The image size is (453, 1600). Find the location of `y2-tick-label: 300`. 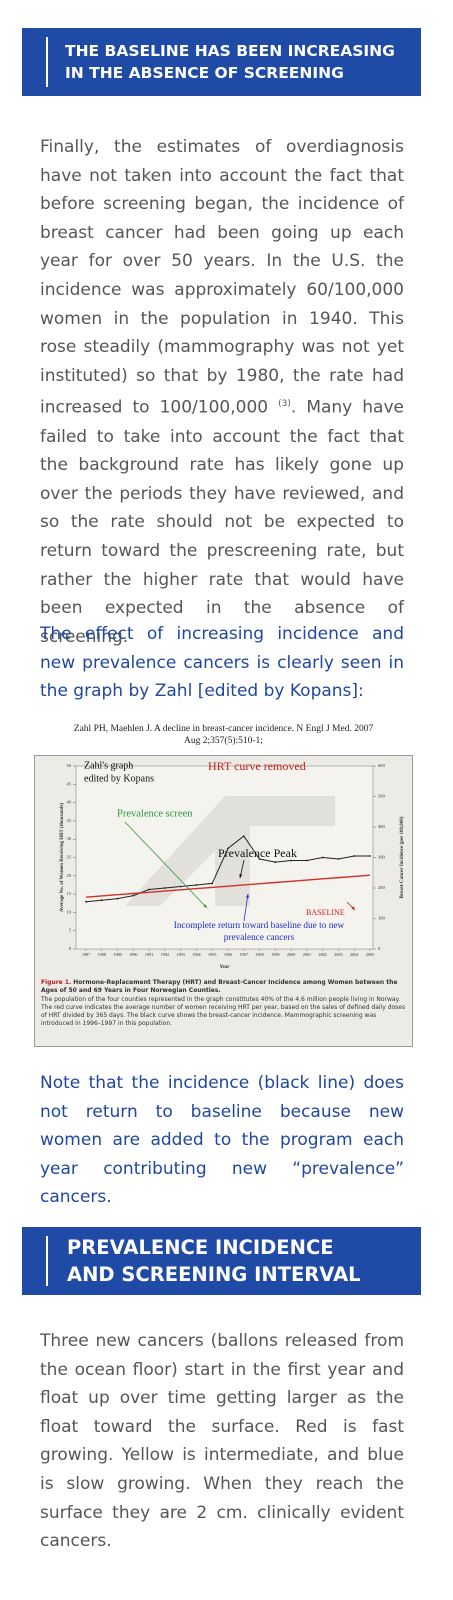

y2-tick-label: 300 is located at coordinates (382, 857).